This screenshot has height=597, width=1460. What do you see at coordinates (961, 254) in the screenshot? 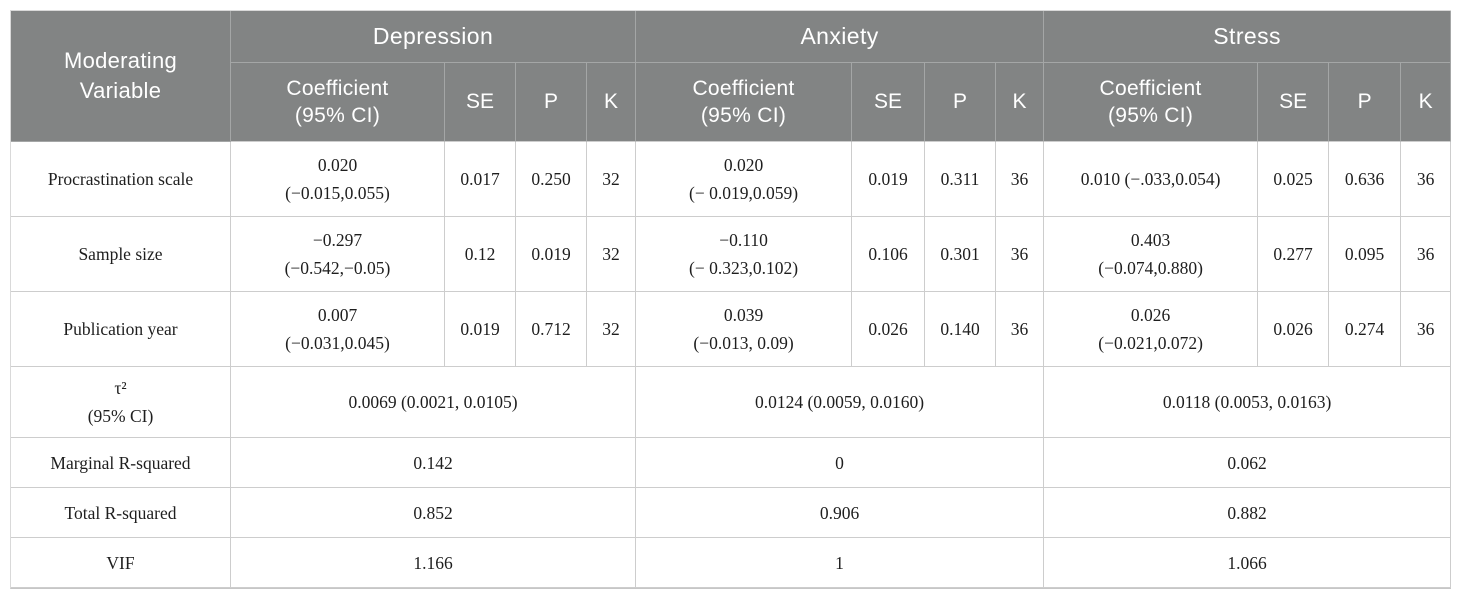
I see `anxiety-p-cell: 0.301` at bounding box center [961, 254].